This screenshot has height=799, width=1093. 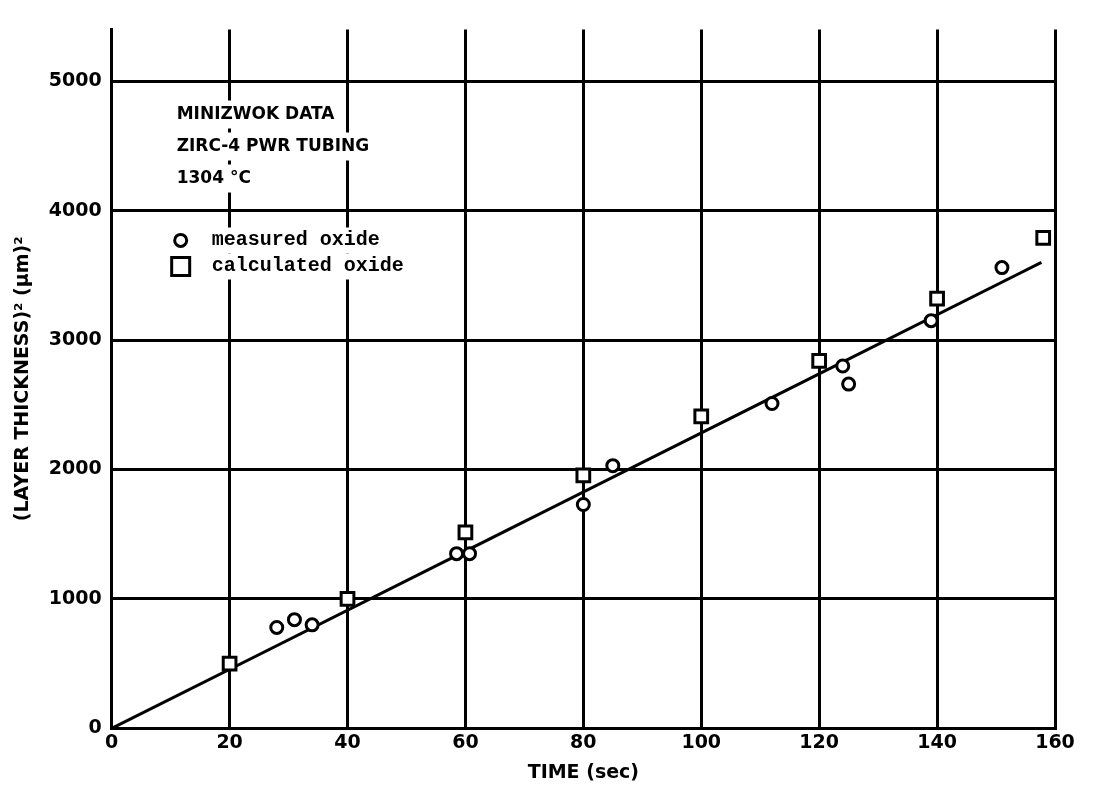 What do you see at coordinates (465, 740) in the screenshot?
I see `x-tick-label: 60` at bounding box center [465, 740].